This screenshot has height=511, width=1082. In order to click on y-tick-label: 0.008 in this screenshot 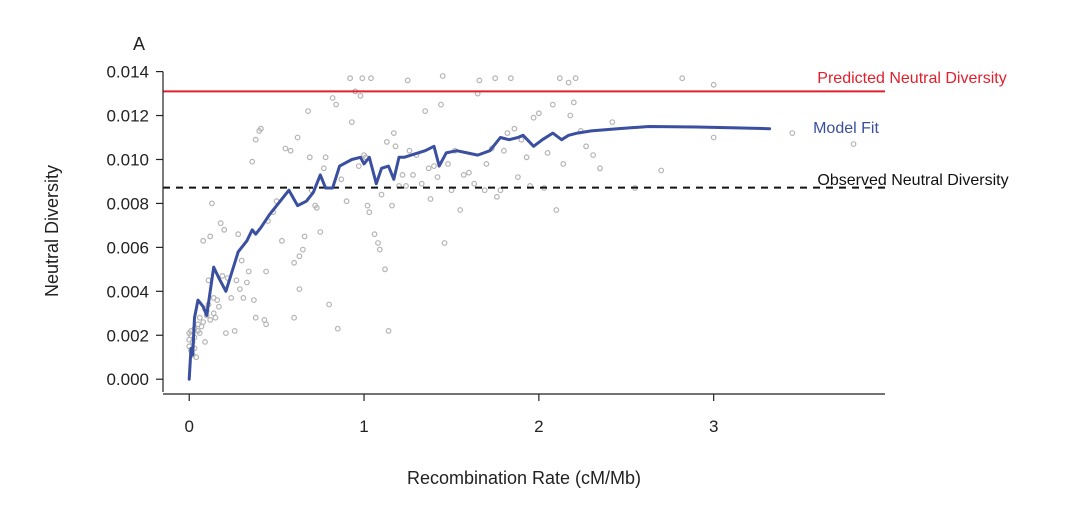, I will do `click(127, 203)`.